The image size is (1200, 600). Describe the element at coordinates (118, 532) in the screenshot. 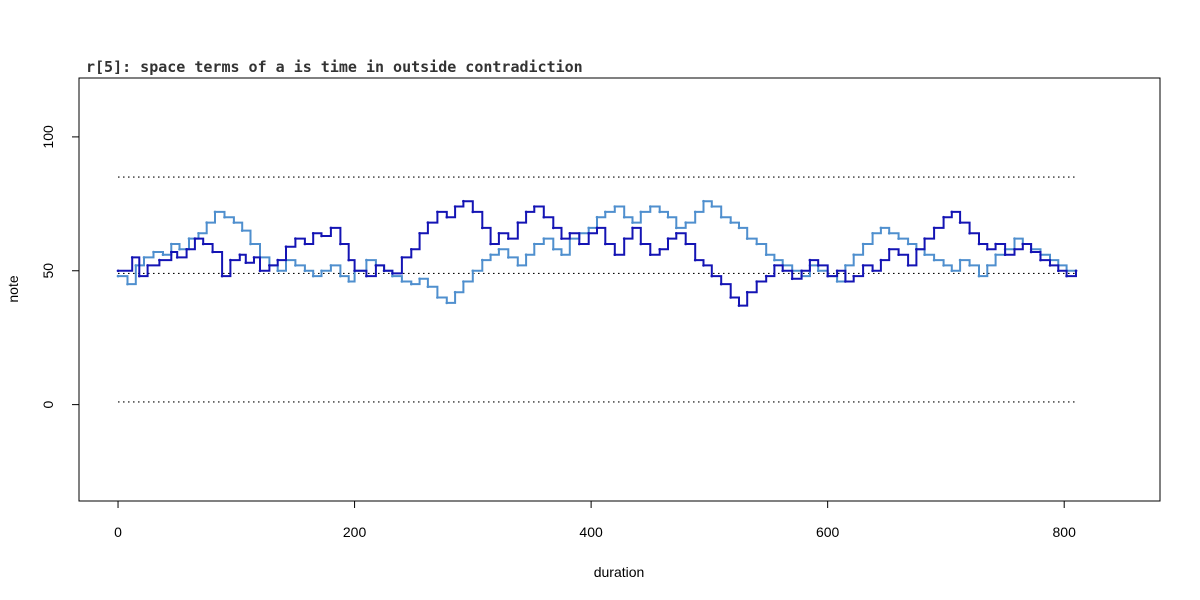

I see `x-tick-label: 0` at that location.